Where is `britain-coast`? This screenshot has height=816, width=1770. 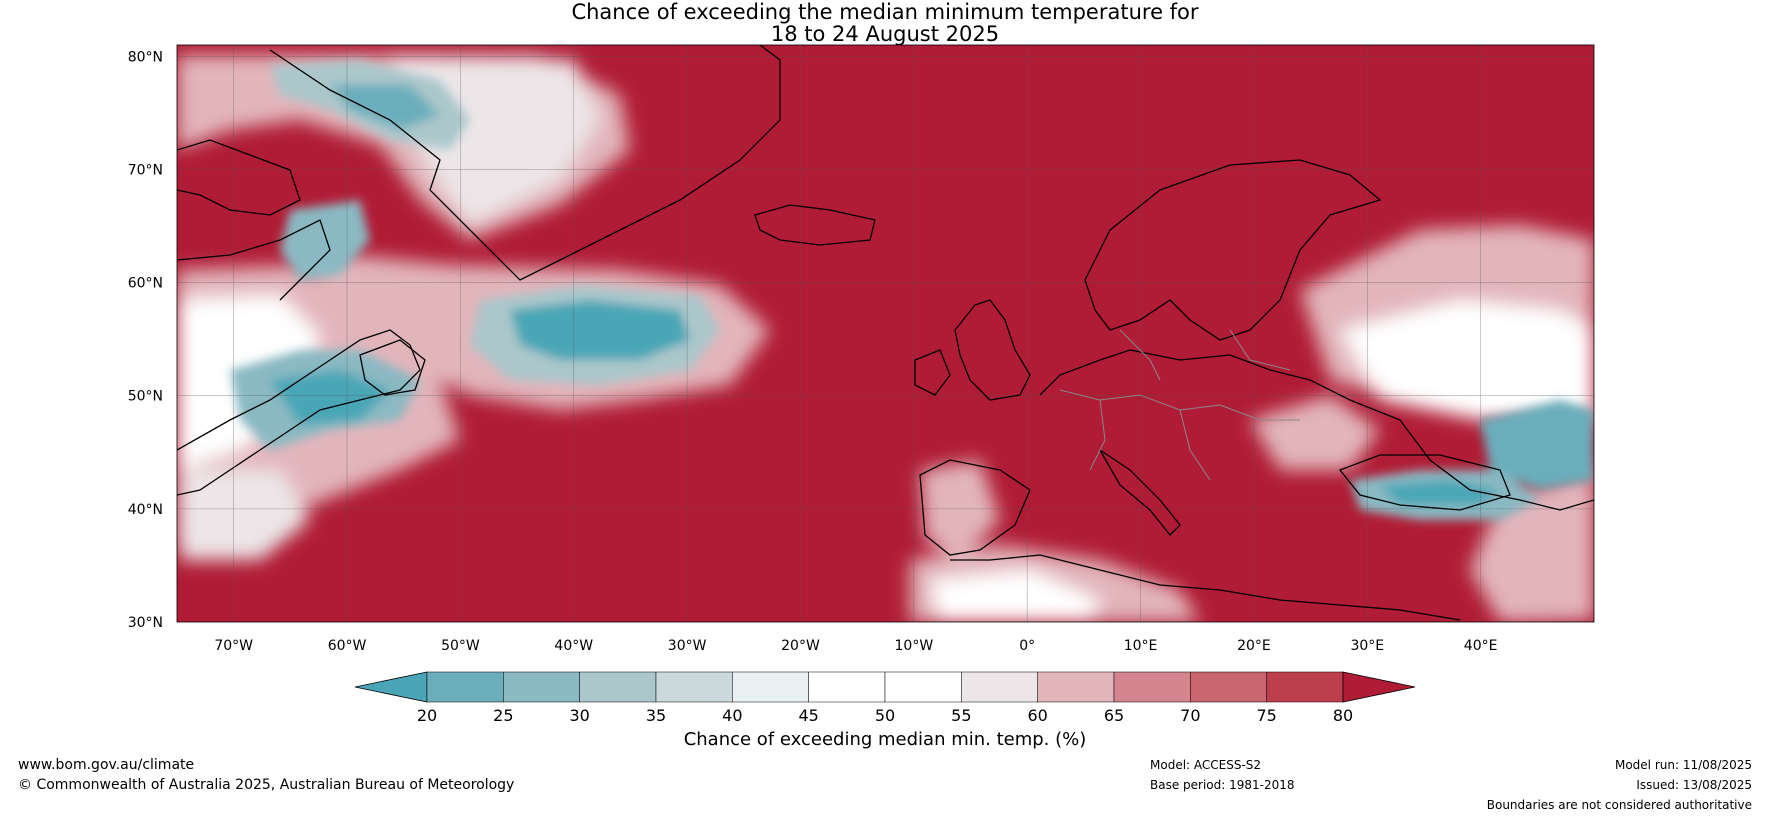
britain-coast is located at coordinates (992, 350).